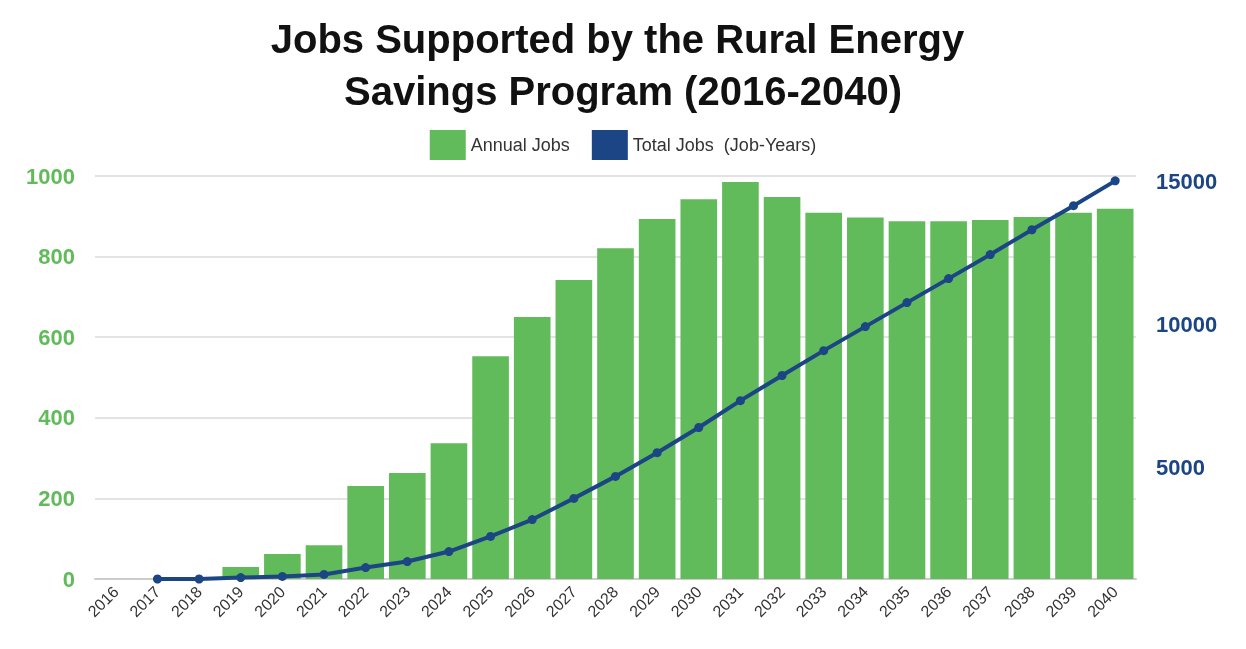  Describe the element at coordinates (1187, 182) in the screenshot. I see `y2-tick-label: 15000` at that location.